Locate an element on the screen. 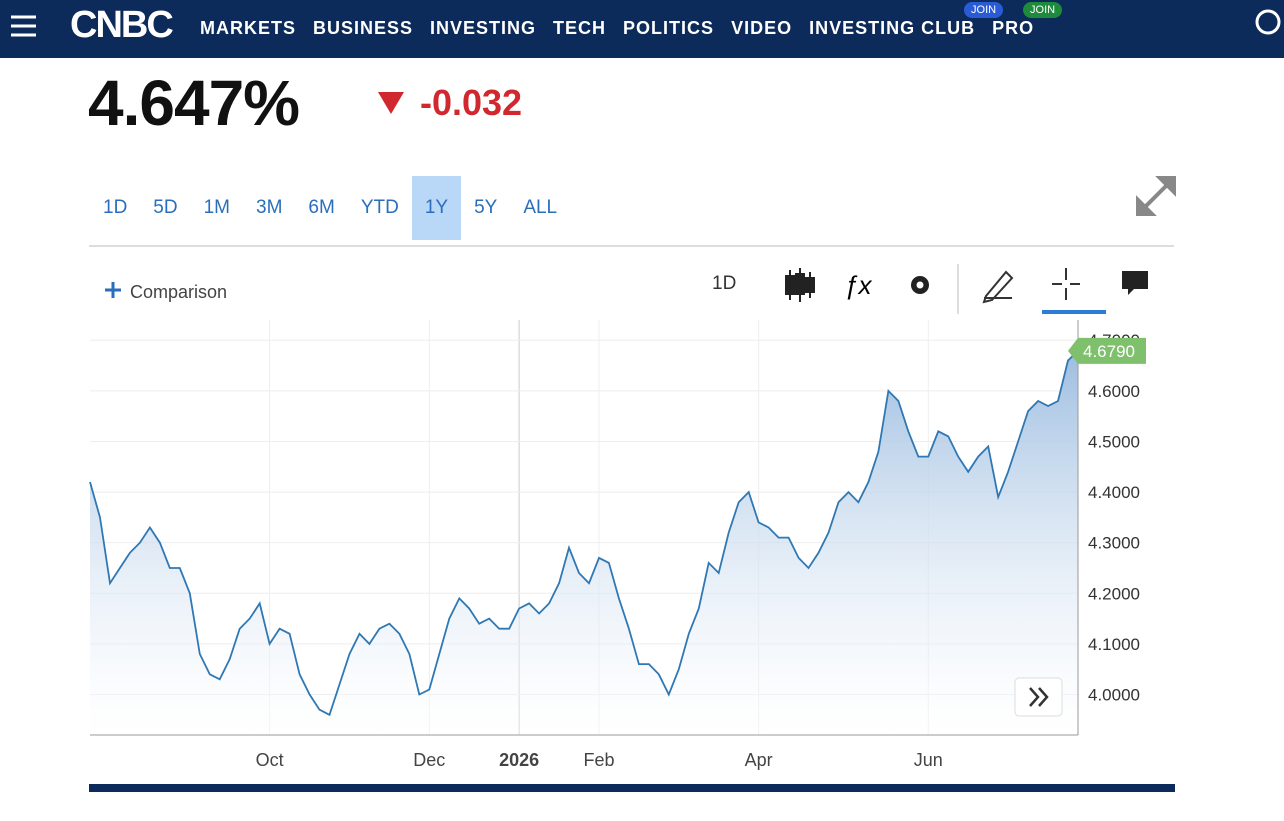  settings-icon is located at coordinates (920, 285).